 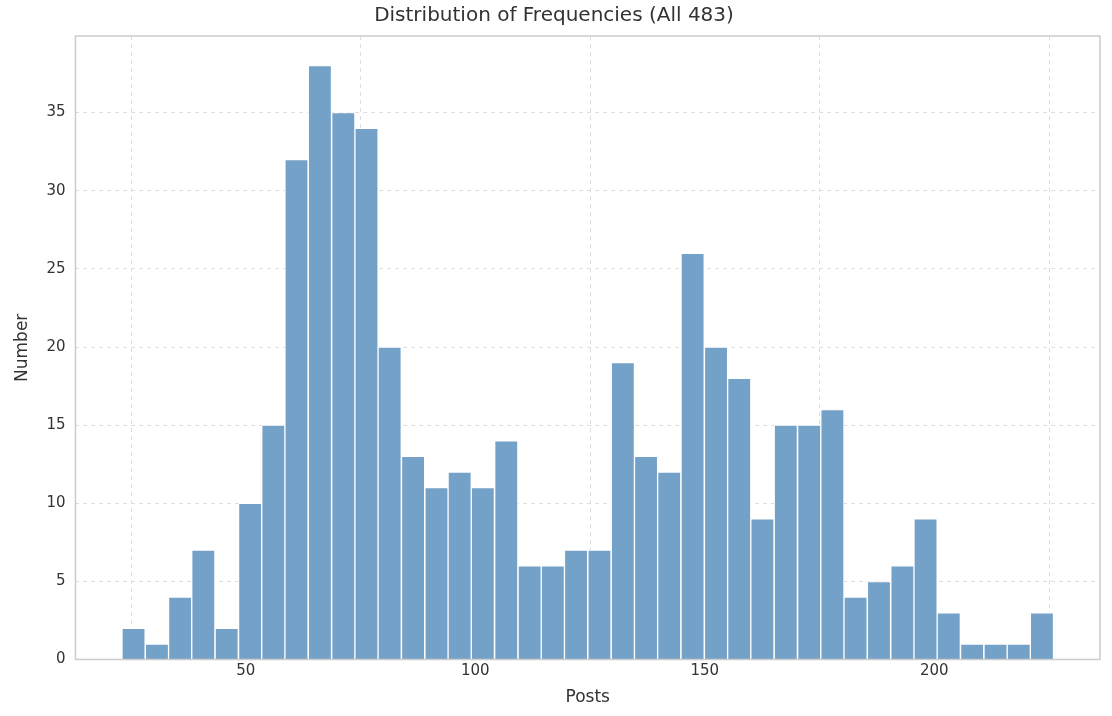 What do you see at coordinates (588, 696) in the screenshot?
I see `x-axis-title: Posts` at bounding box center [588, 696].